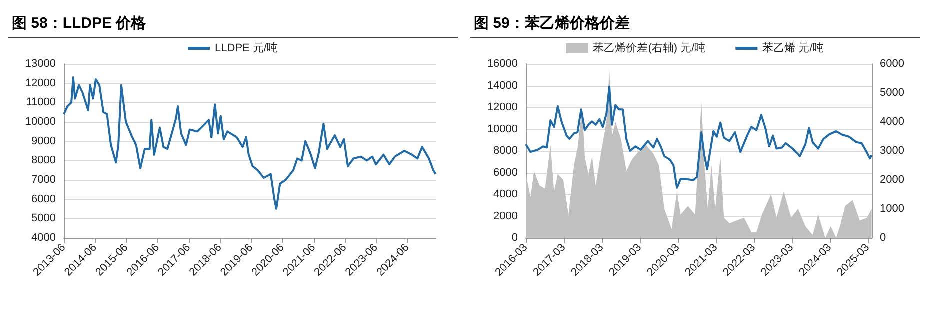 The height and width of the screenshot is (324, 928). I want to click on y-tick-label: 13000, so click(40, 64).